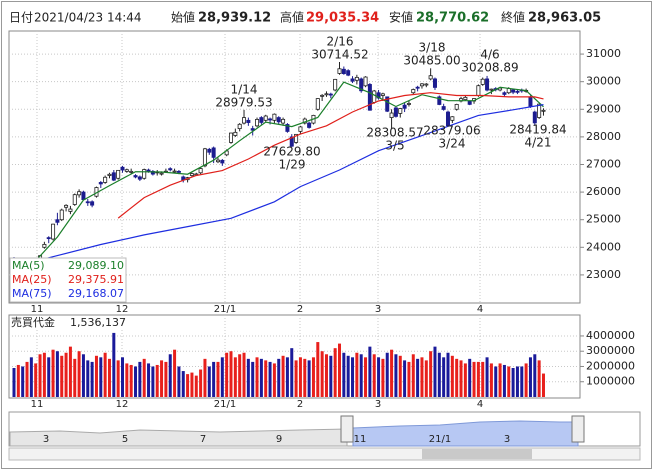  I want to click on x-tick-label: 3, so click(378, 309).